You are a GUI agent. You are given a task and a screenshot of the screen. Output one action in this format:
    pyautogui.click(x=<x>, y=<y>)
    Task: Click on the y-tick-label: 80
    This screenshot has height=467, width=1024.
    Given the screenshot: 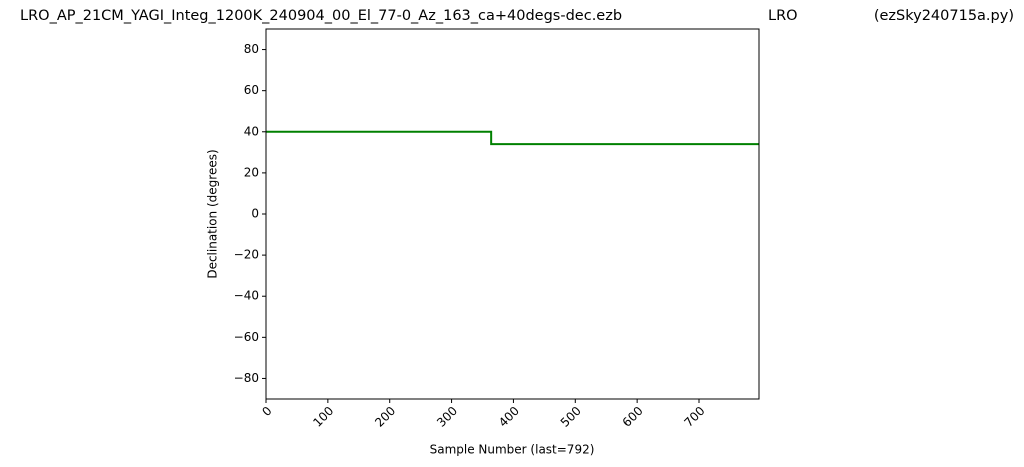 What is the action you would take?
    pyautogui.click(x=251, y=49)
    